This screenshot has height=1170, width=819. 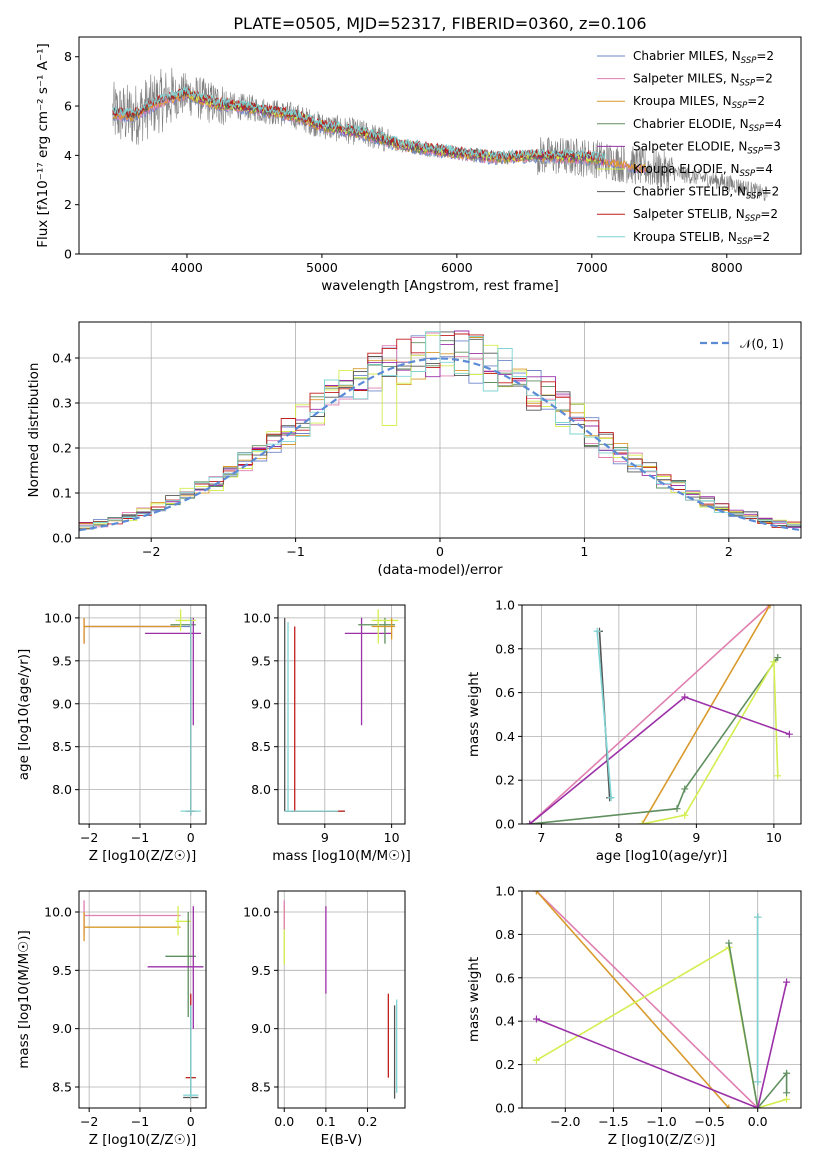 What do you see at coordinates (701, 238) in the screenshot?
I see `legend-label: Kroupa STELIB, NSSP=2` at bounding box center [701, 238].